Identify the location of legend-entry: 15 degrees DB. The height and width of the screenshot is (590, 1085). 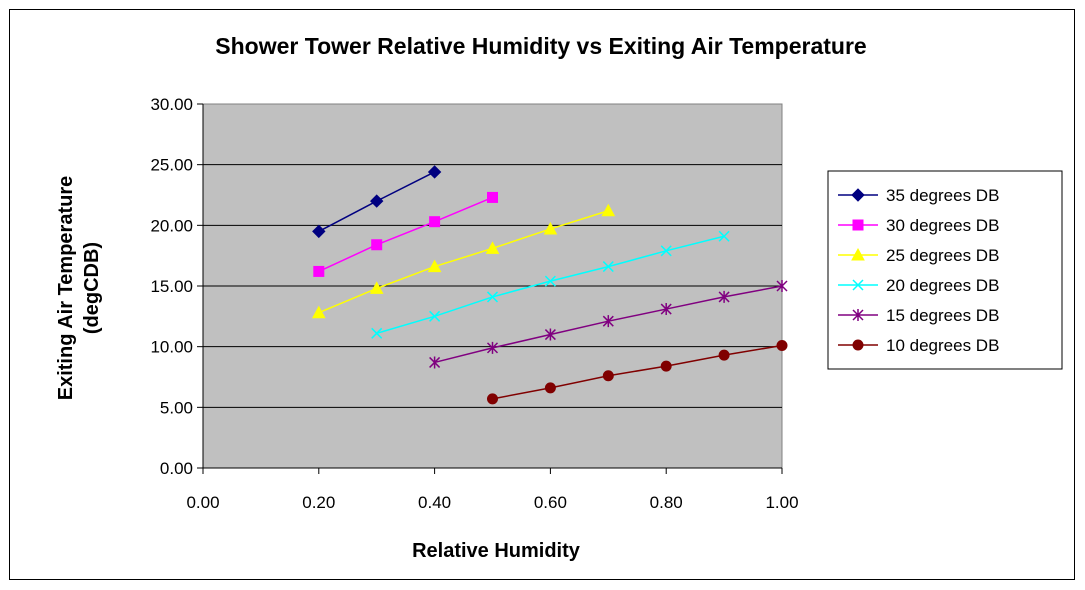
(918, 315).